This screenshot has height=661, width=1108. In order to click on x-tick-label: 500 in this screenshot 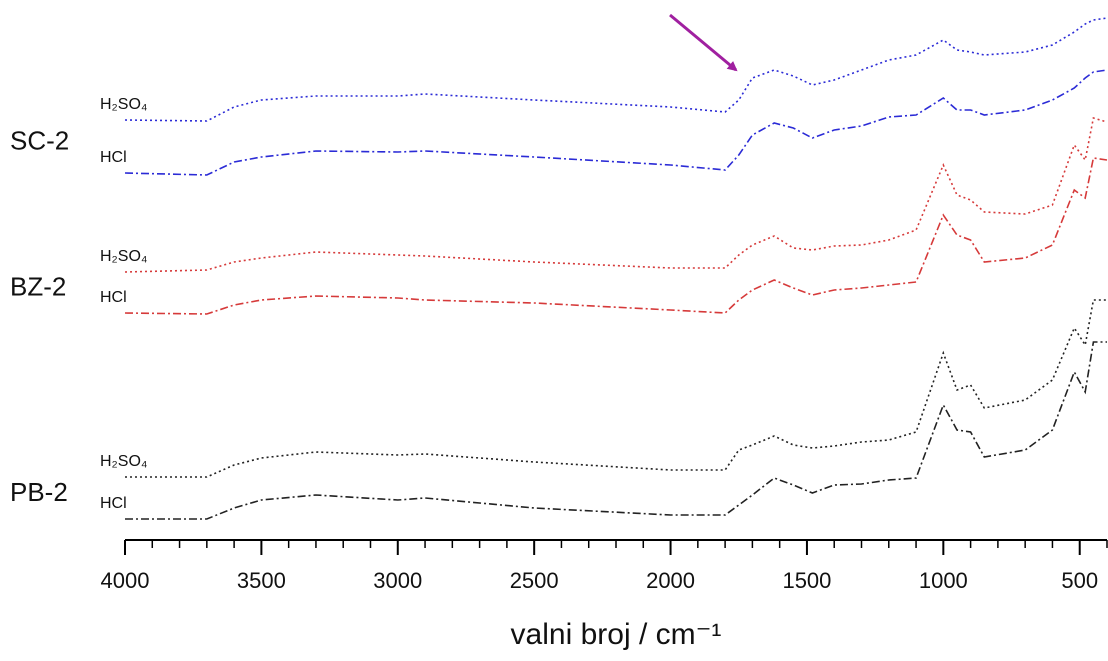, I will do `click(1079, 580)`.